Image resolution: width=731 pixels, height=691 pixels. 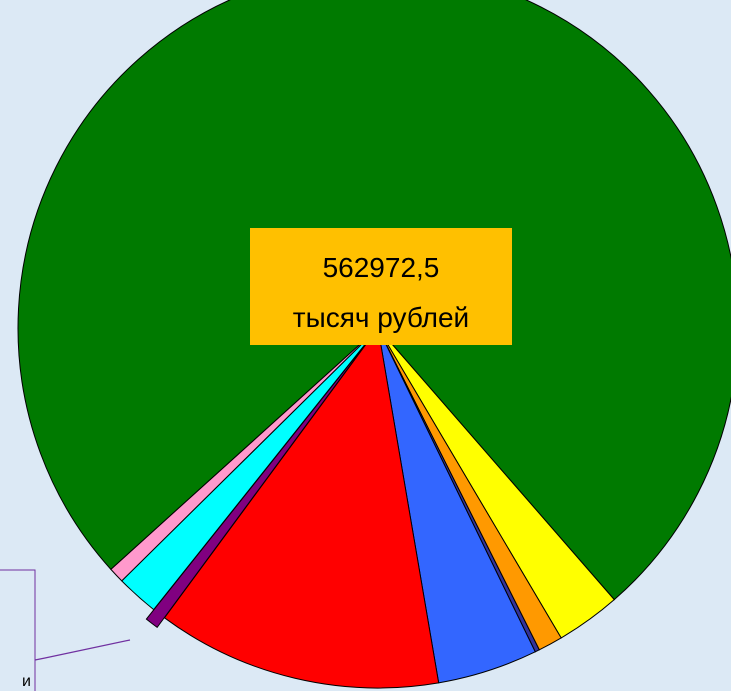 What do you see at coordinates (381, 317) in the screenshot?
I see `label-line: тысяч рублей` at bounding box center [381, 317].